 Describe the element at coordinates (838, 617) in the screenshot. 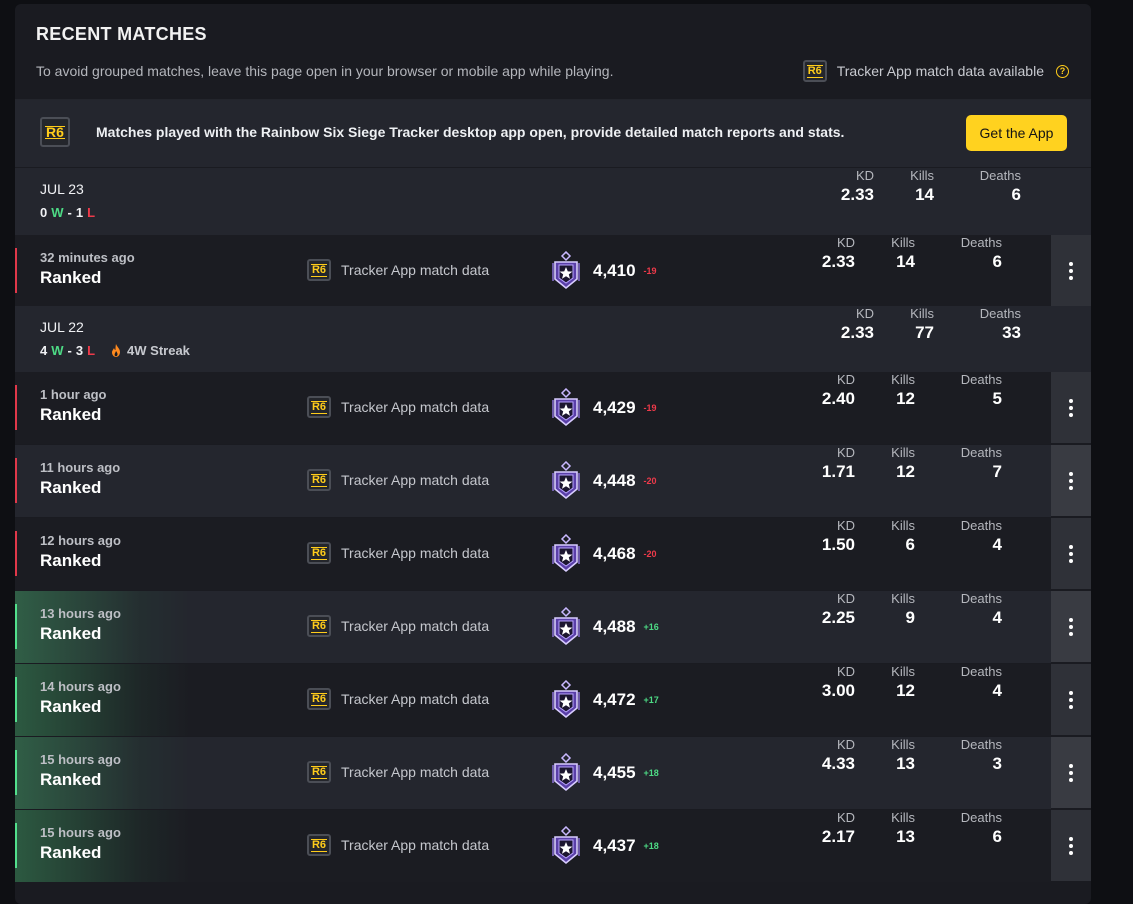

I see `match-kd-value: 2.25` at that location.